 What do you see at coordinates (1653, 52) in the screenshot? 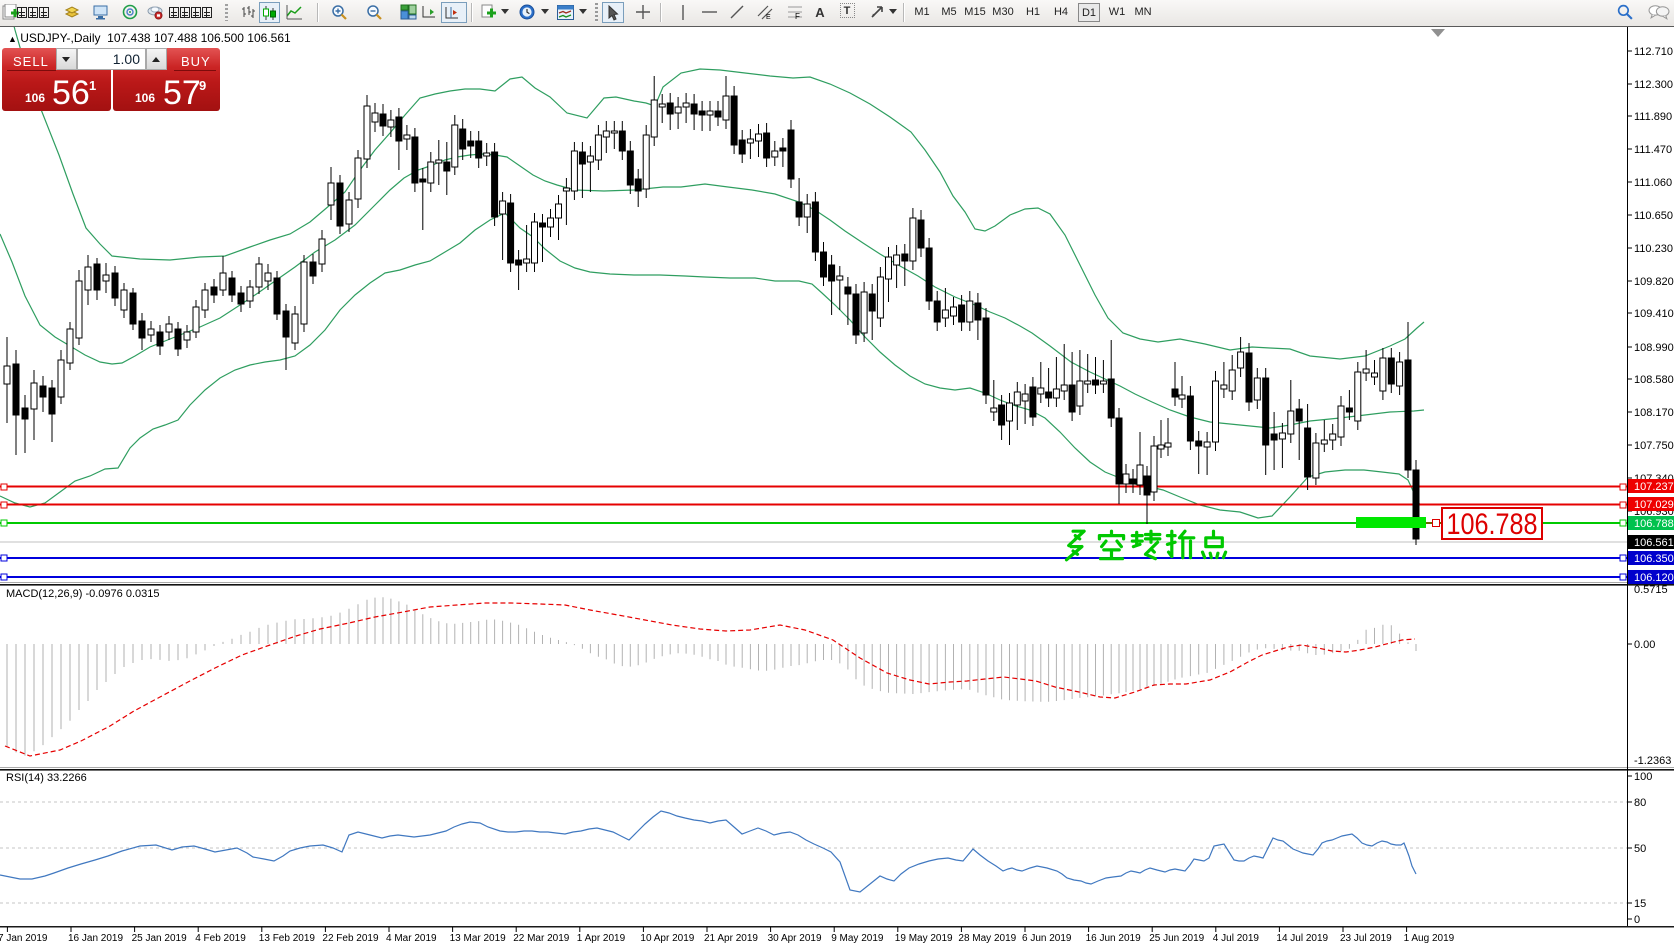
I see `svg-text: 112.710` at bounding box center [1653, 52].